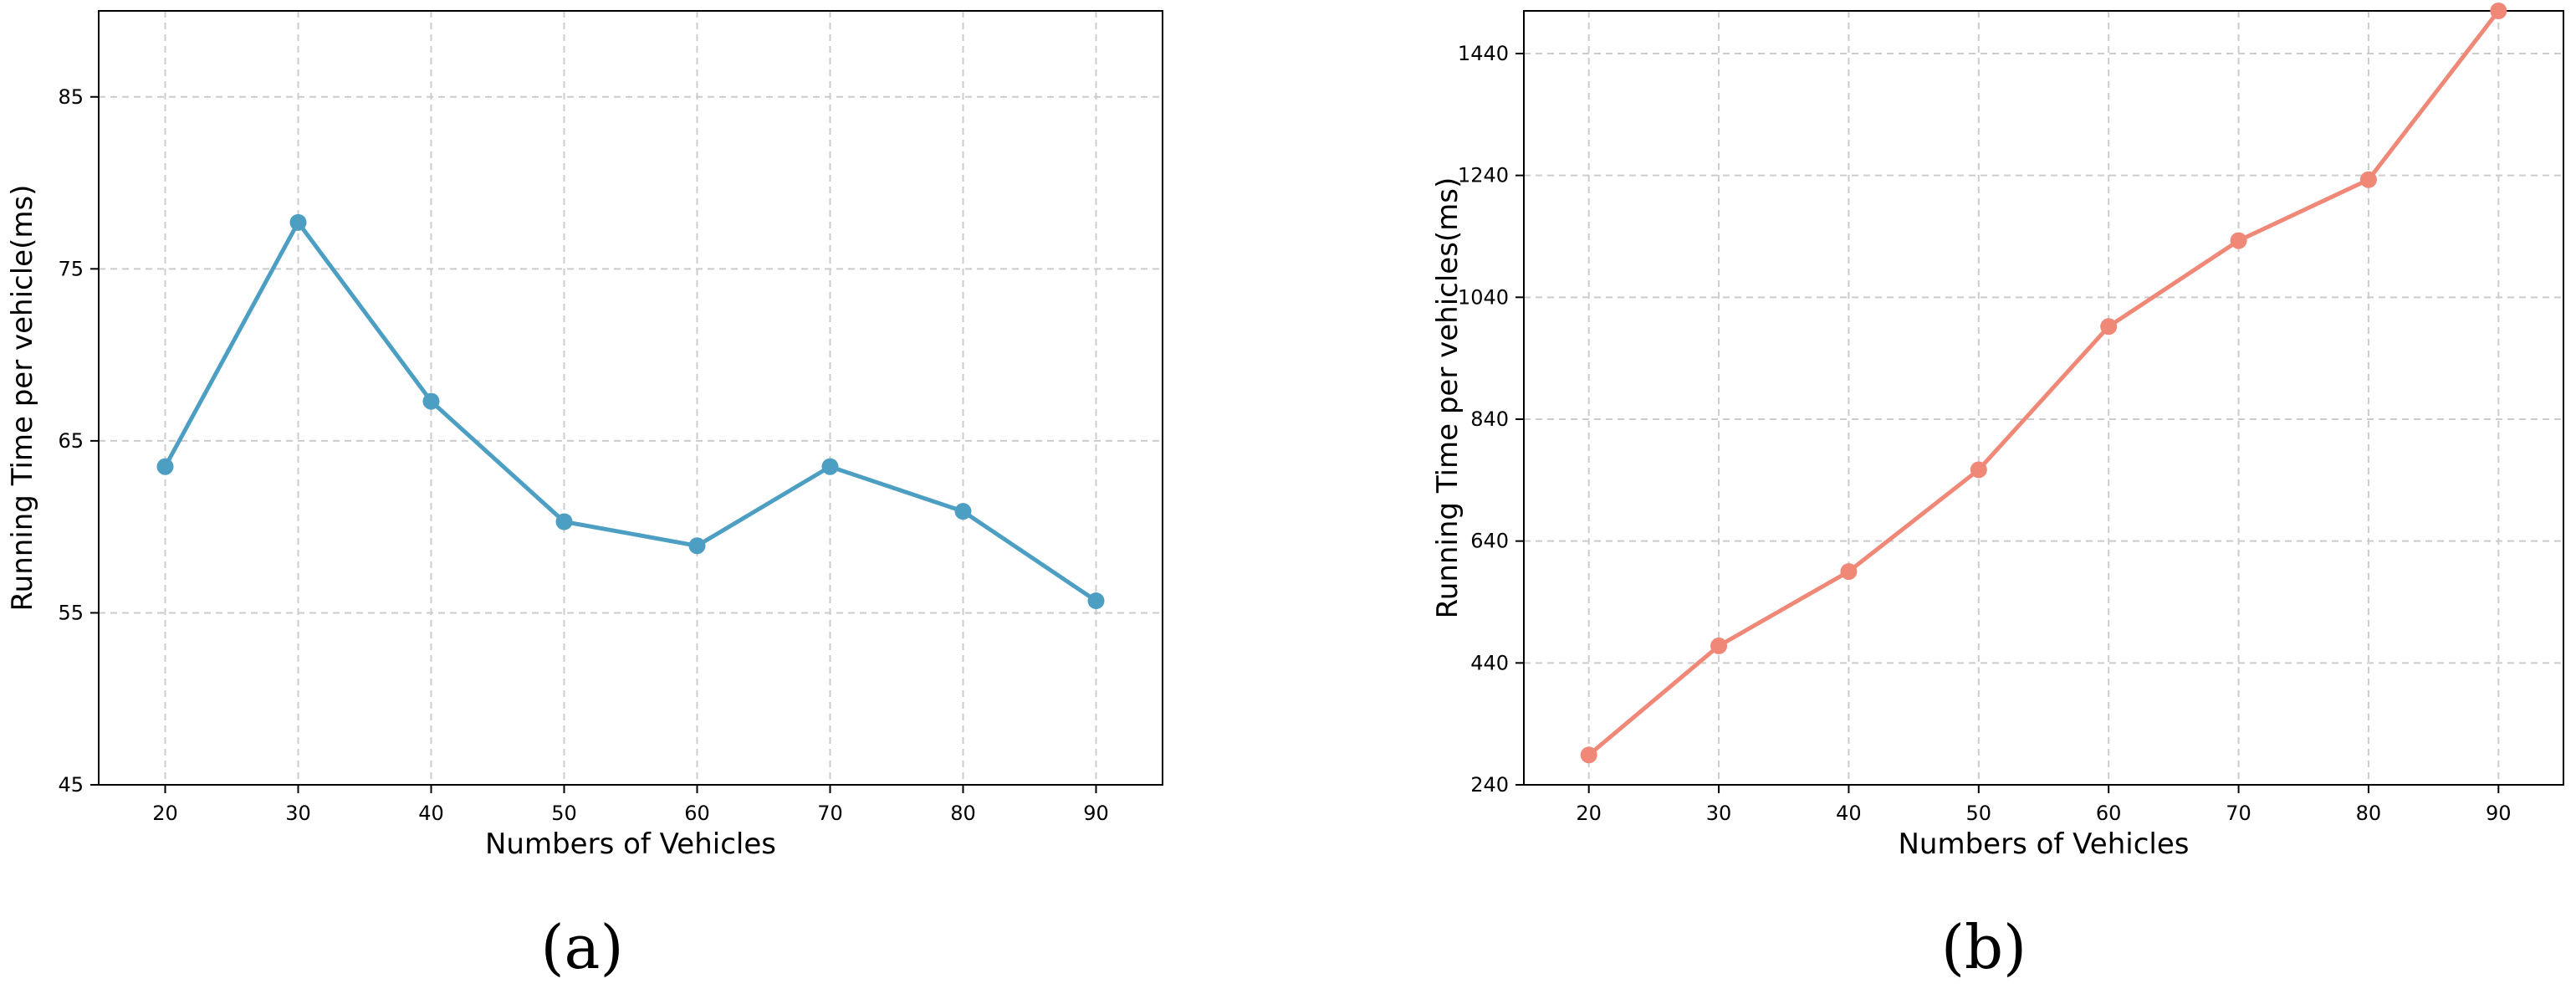 This screenshot has width=2576, height=994. Describe the element at coordinates (71, 612) in the screenshot. I see `y-tick-label: 55` at that location.